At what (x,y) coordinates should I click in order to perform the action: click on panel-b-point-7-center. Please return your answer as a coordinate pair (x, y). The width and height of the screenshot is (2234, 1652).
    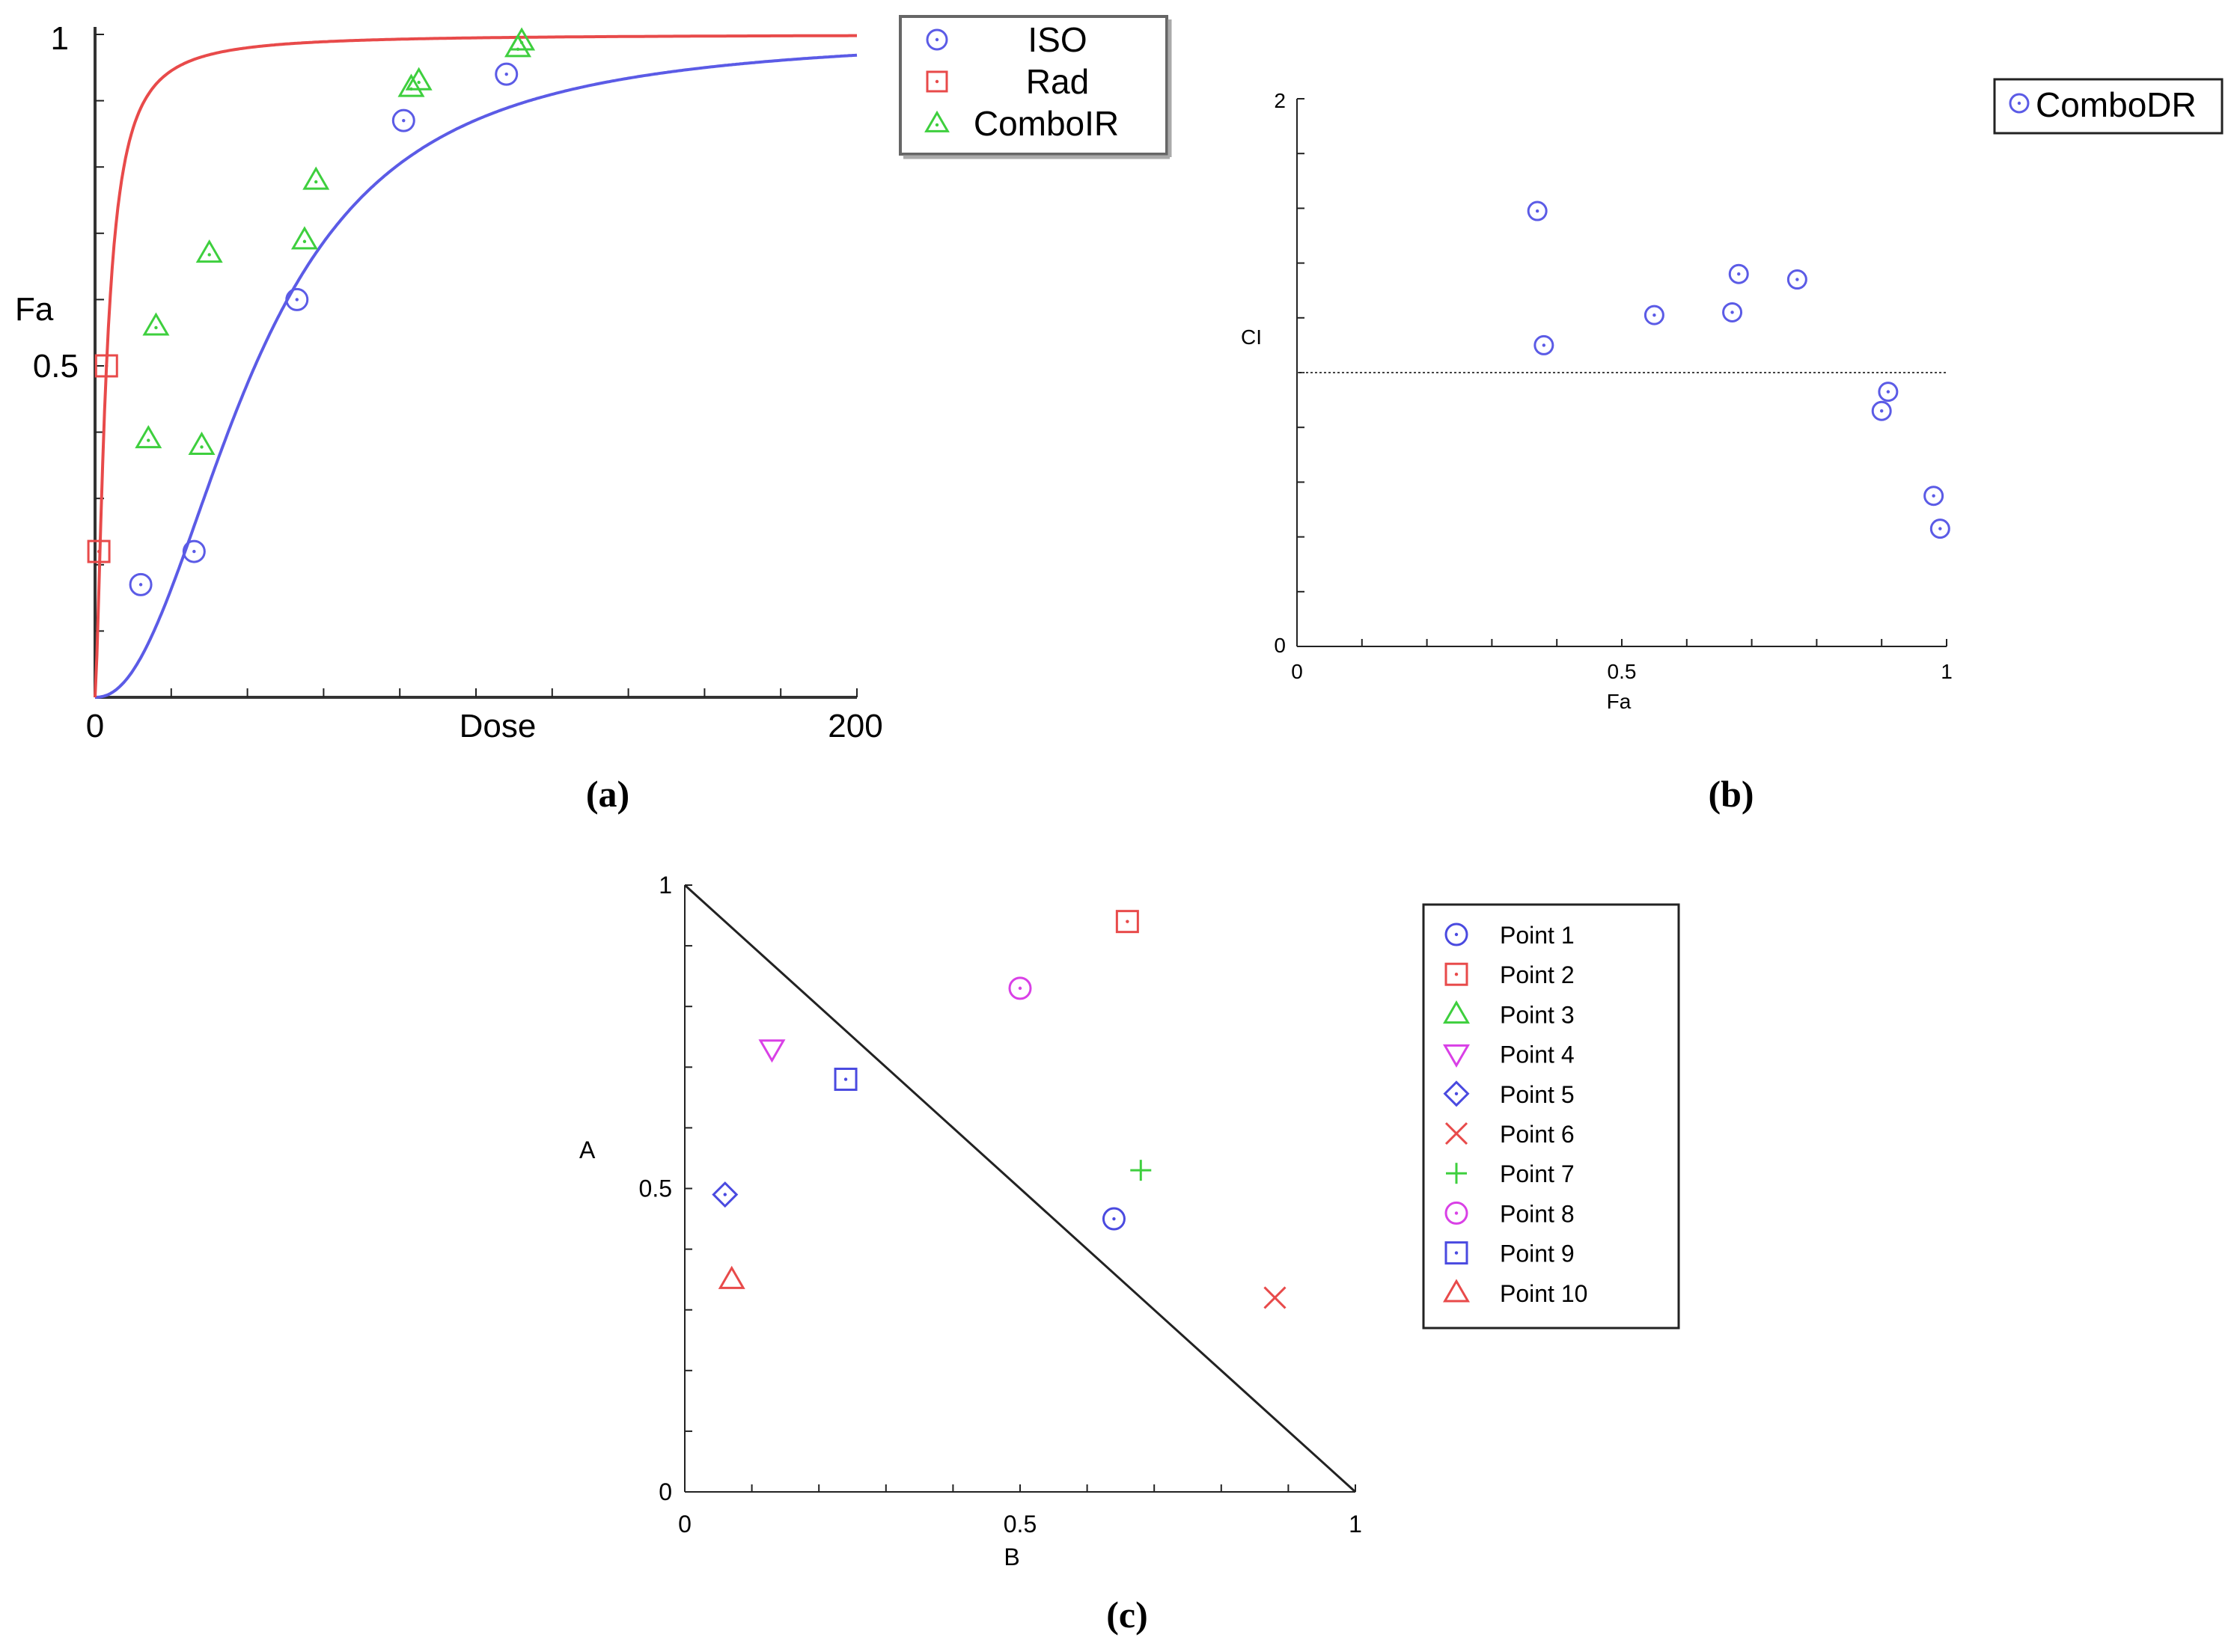
    Looking at the image, I should click on (1882, 411).